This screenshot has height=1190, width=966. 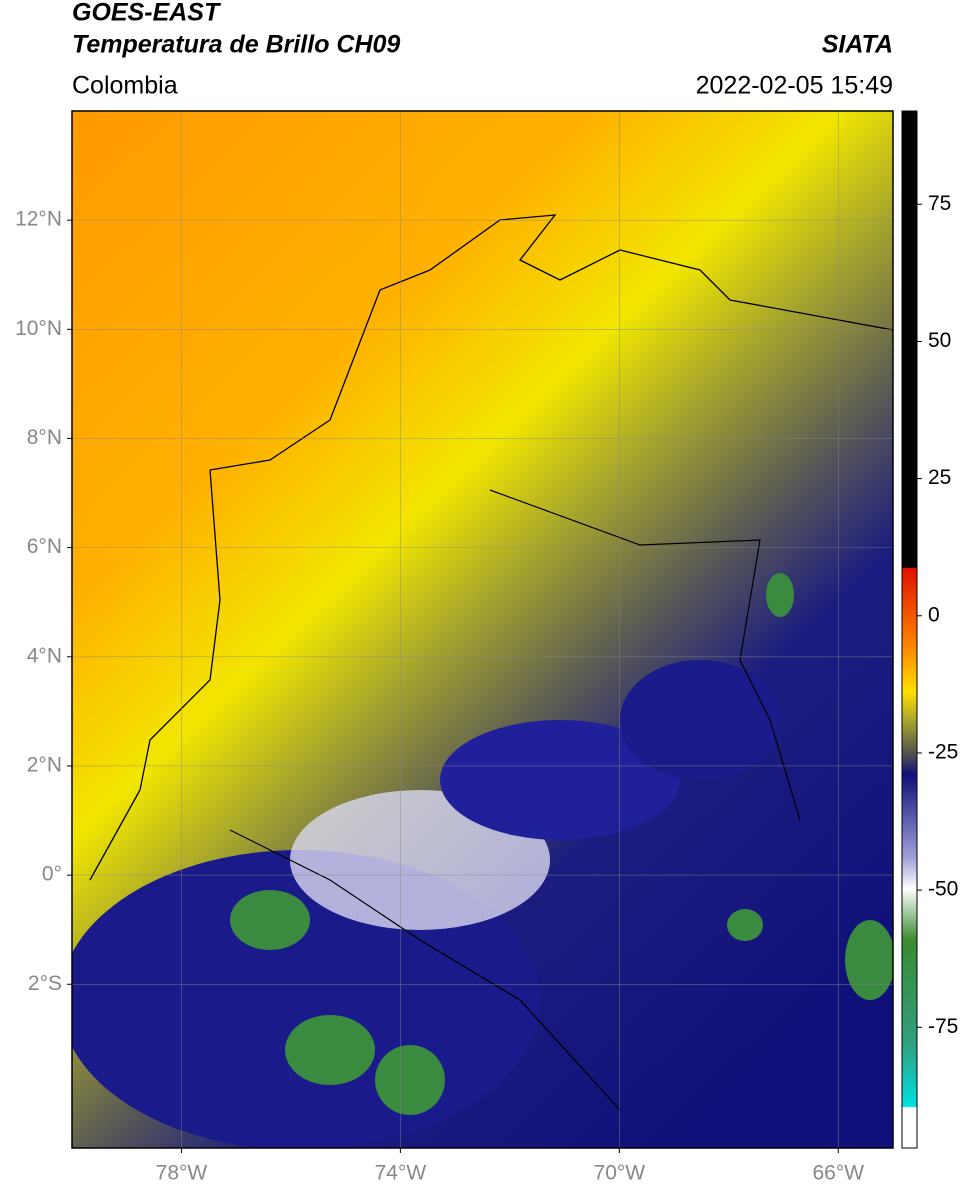 What do you see at coordinates (934, 614) in the screenshot?
I see `colorbar-tick-label: 0` at bounding box center [934, 614].